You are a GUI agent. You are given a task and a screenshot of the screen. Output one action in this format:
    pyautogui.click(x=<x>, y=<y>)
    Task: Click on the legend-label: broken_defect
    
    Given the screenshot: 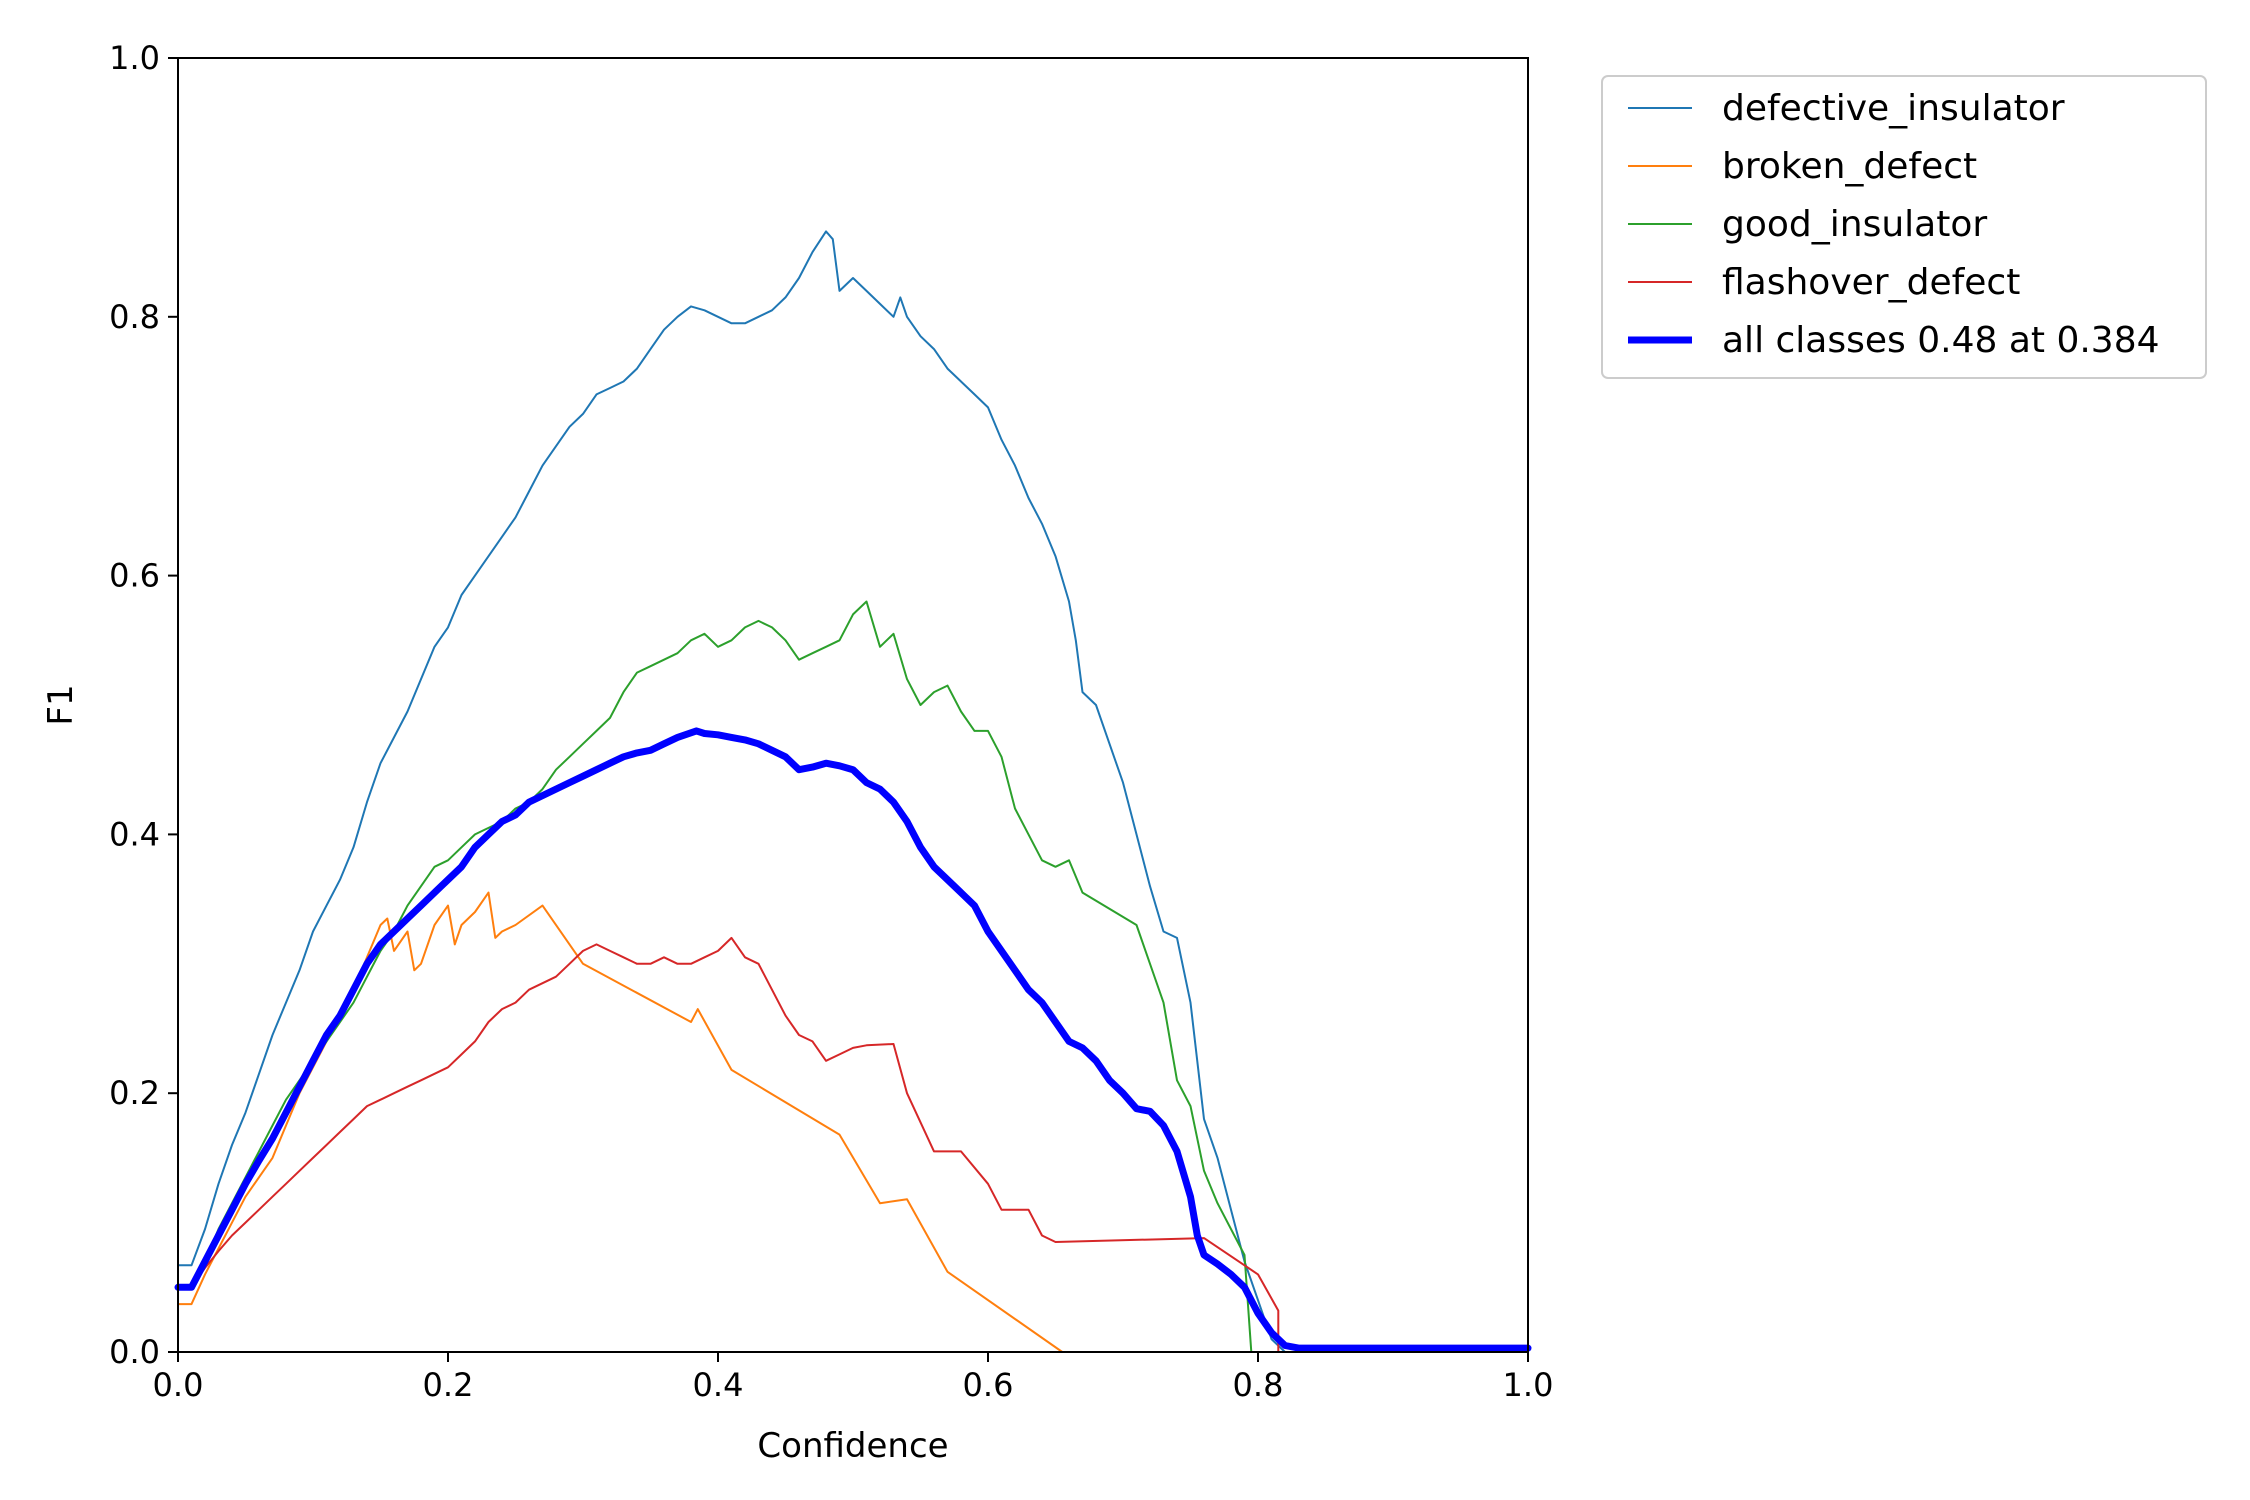 What is the action you would take?
    pyautogui.click(x=1849, y=166)
    